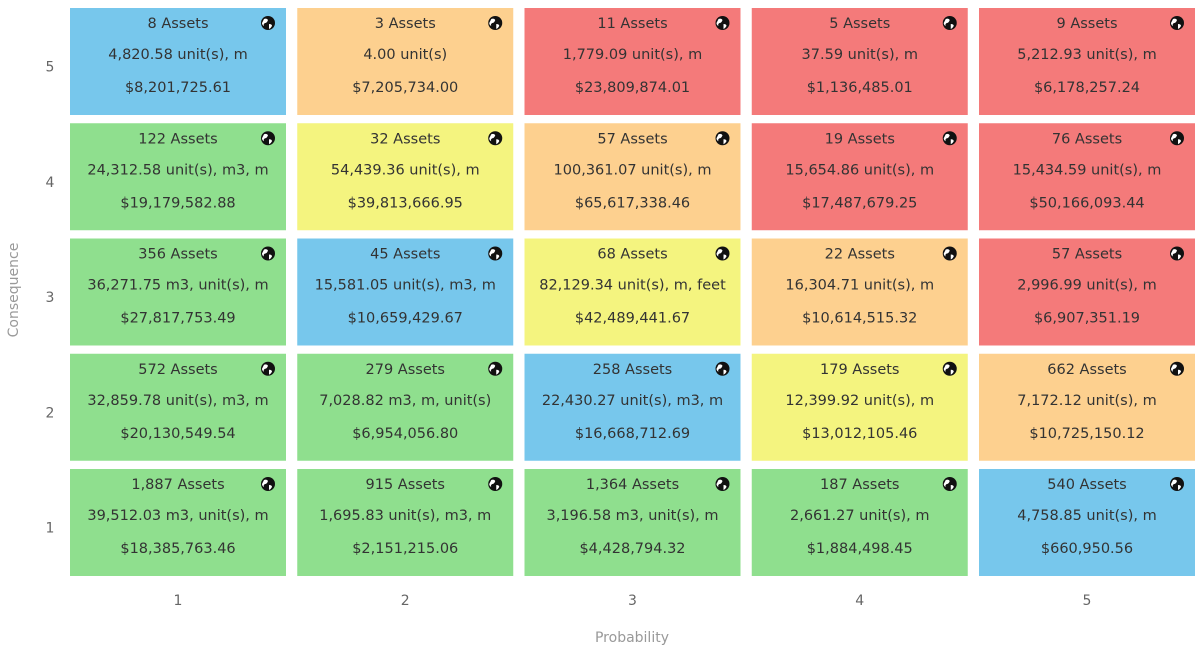 This screenshot has width=1196, height=656. Describe the element at coordinates (405, 139) in the screenshot. I see `asset-count: 32 Assets` at that location.